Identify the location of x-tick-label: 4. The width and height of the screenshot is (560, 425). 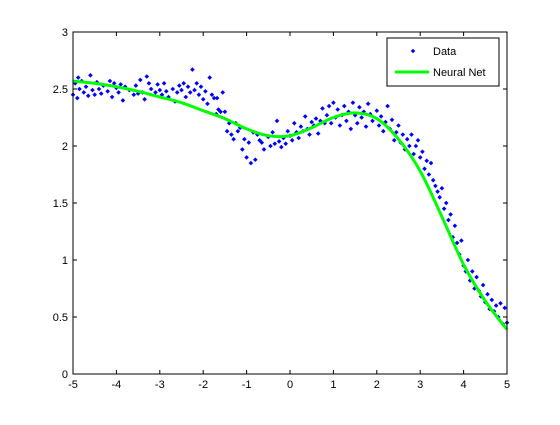
(464, 385).